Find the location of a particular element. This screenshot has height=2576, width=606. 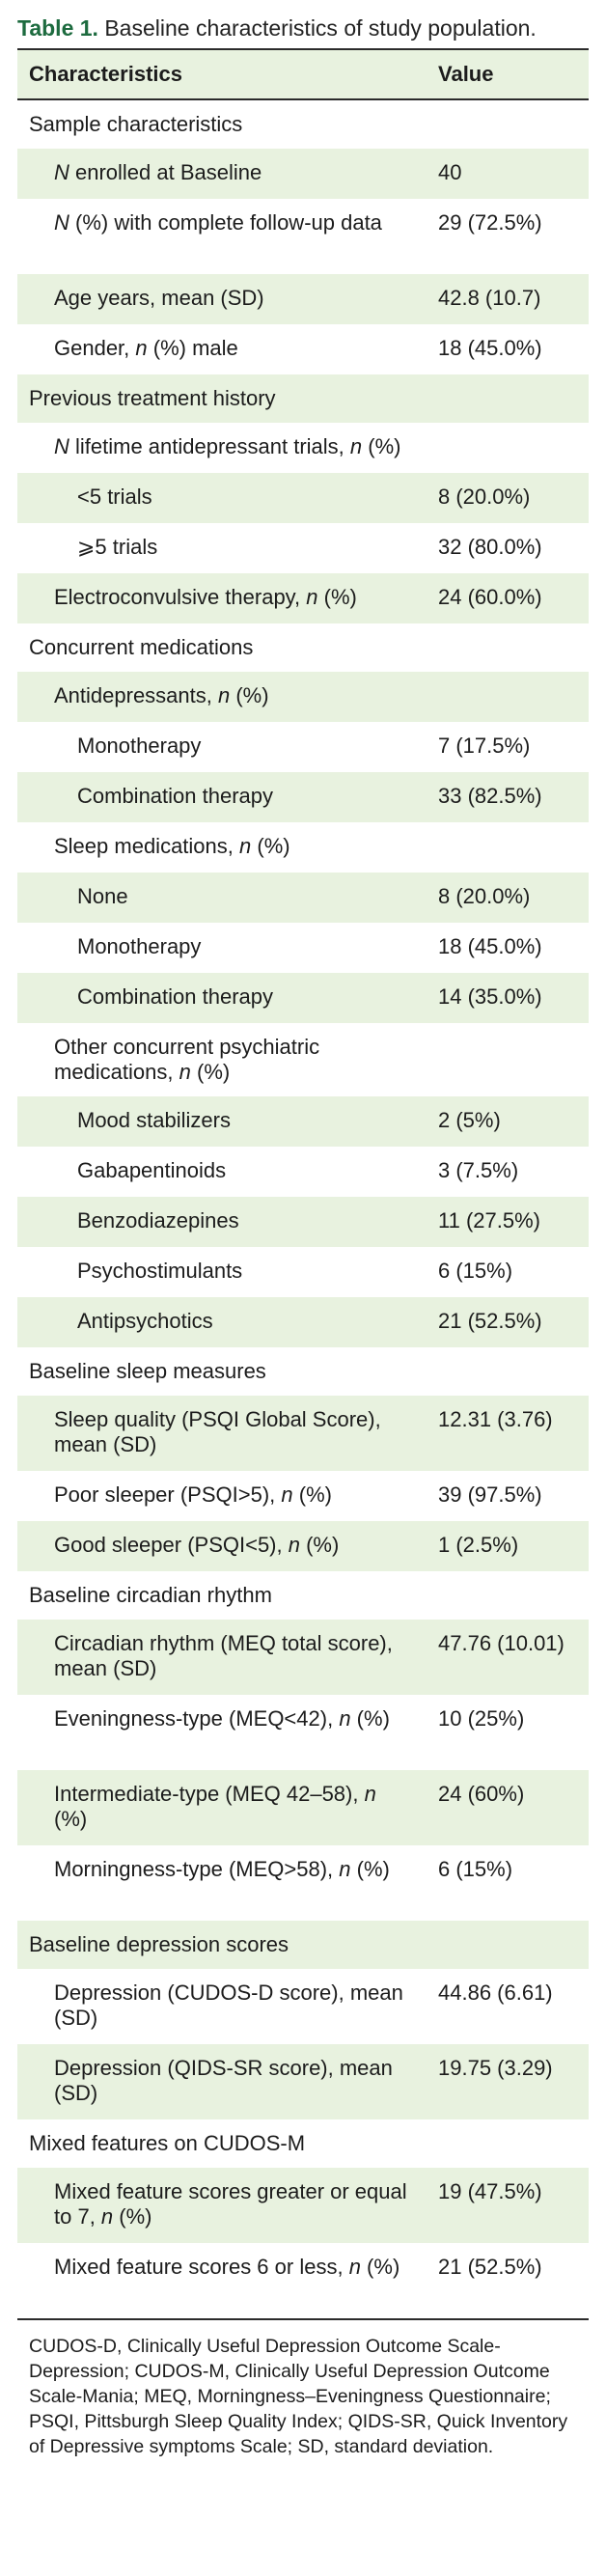

section-row: Baseline circadian rhythm is located at coordinates (303, 1595).